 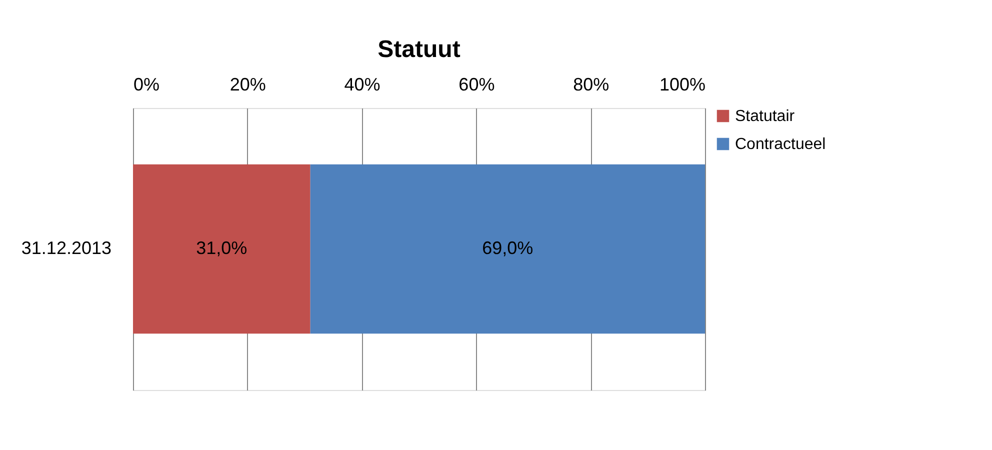 What do you see at coordinates (682, 84) in the screenshot?
I see `x-tick-label: 100%` at bounding box center [682, 84].